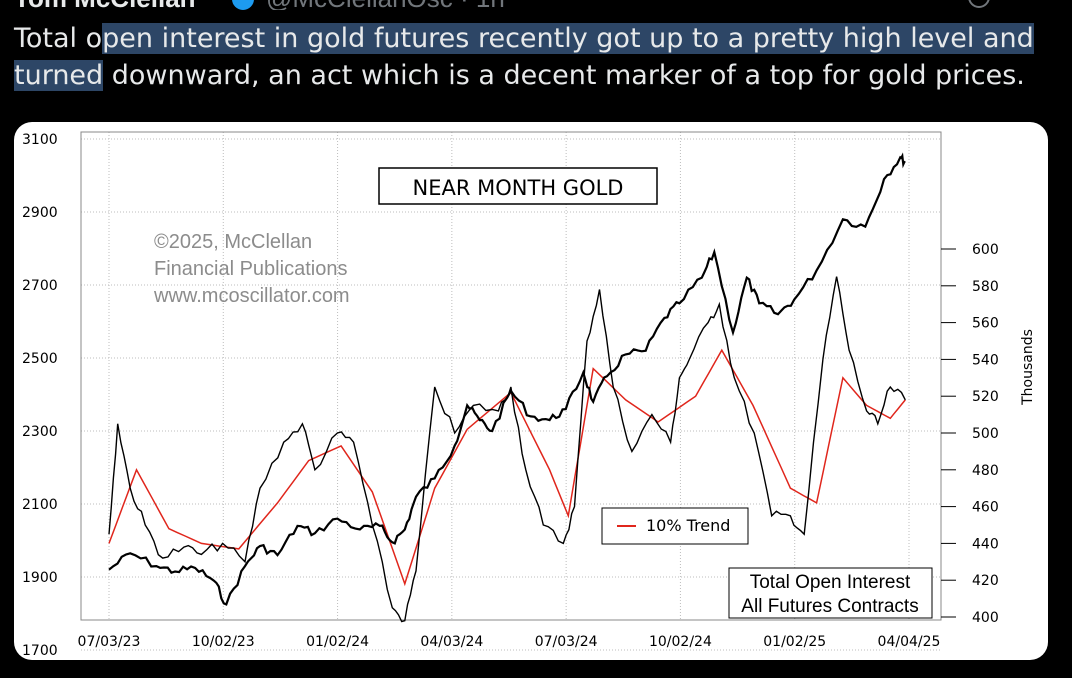 The height and width of the screenshot is (678, 1072). Describe the element at coordinates (251, 296) in the screenshot. I see `watermark-line-3: www.mcoscillator.com` at that location.